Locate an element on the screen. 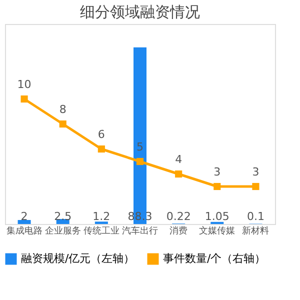  x-tick-label: 集成电路 is located at coordinates (24, 231).